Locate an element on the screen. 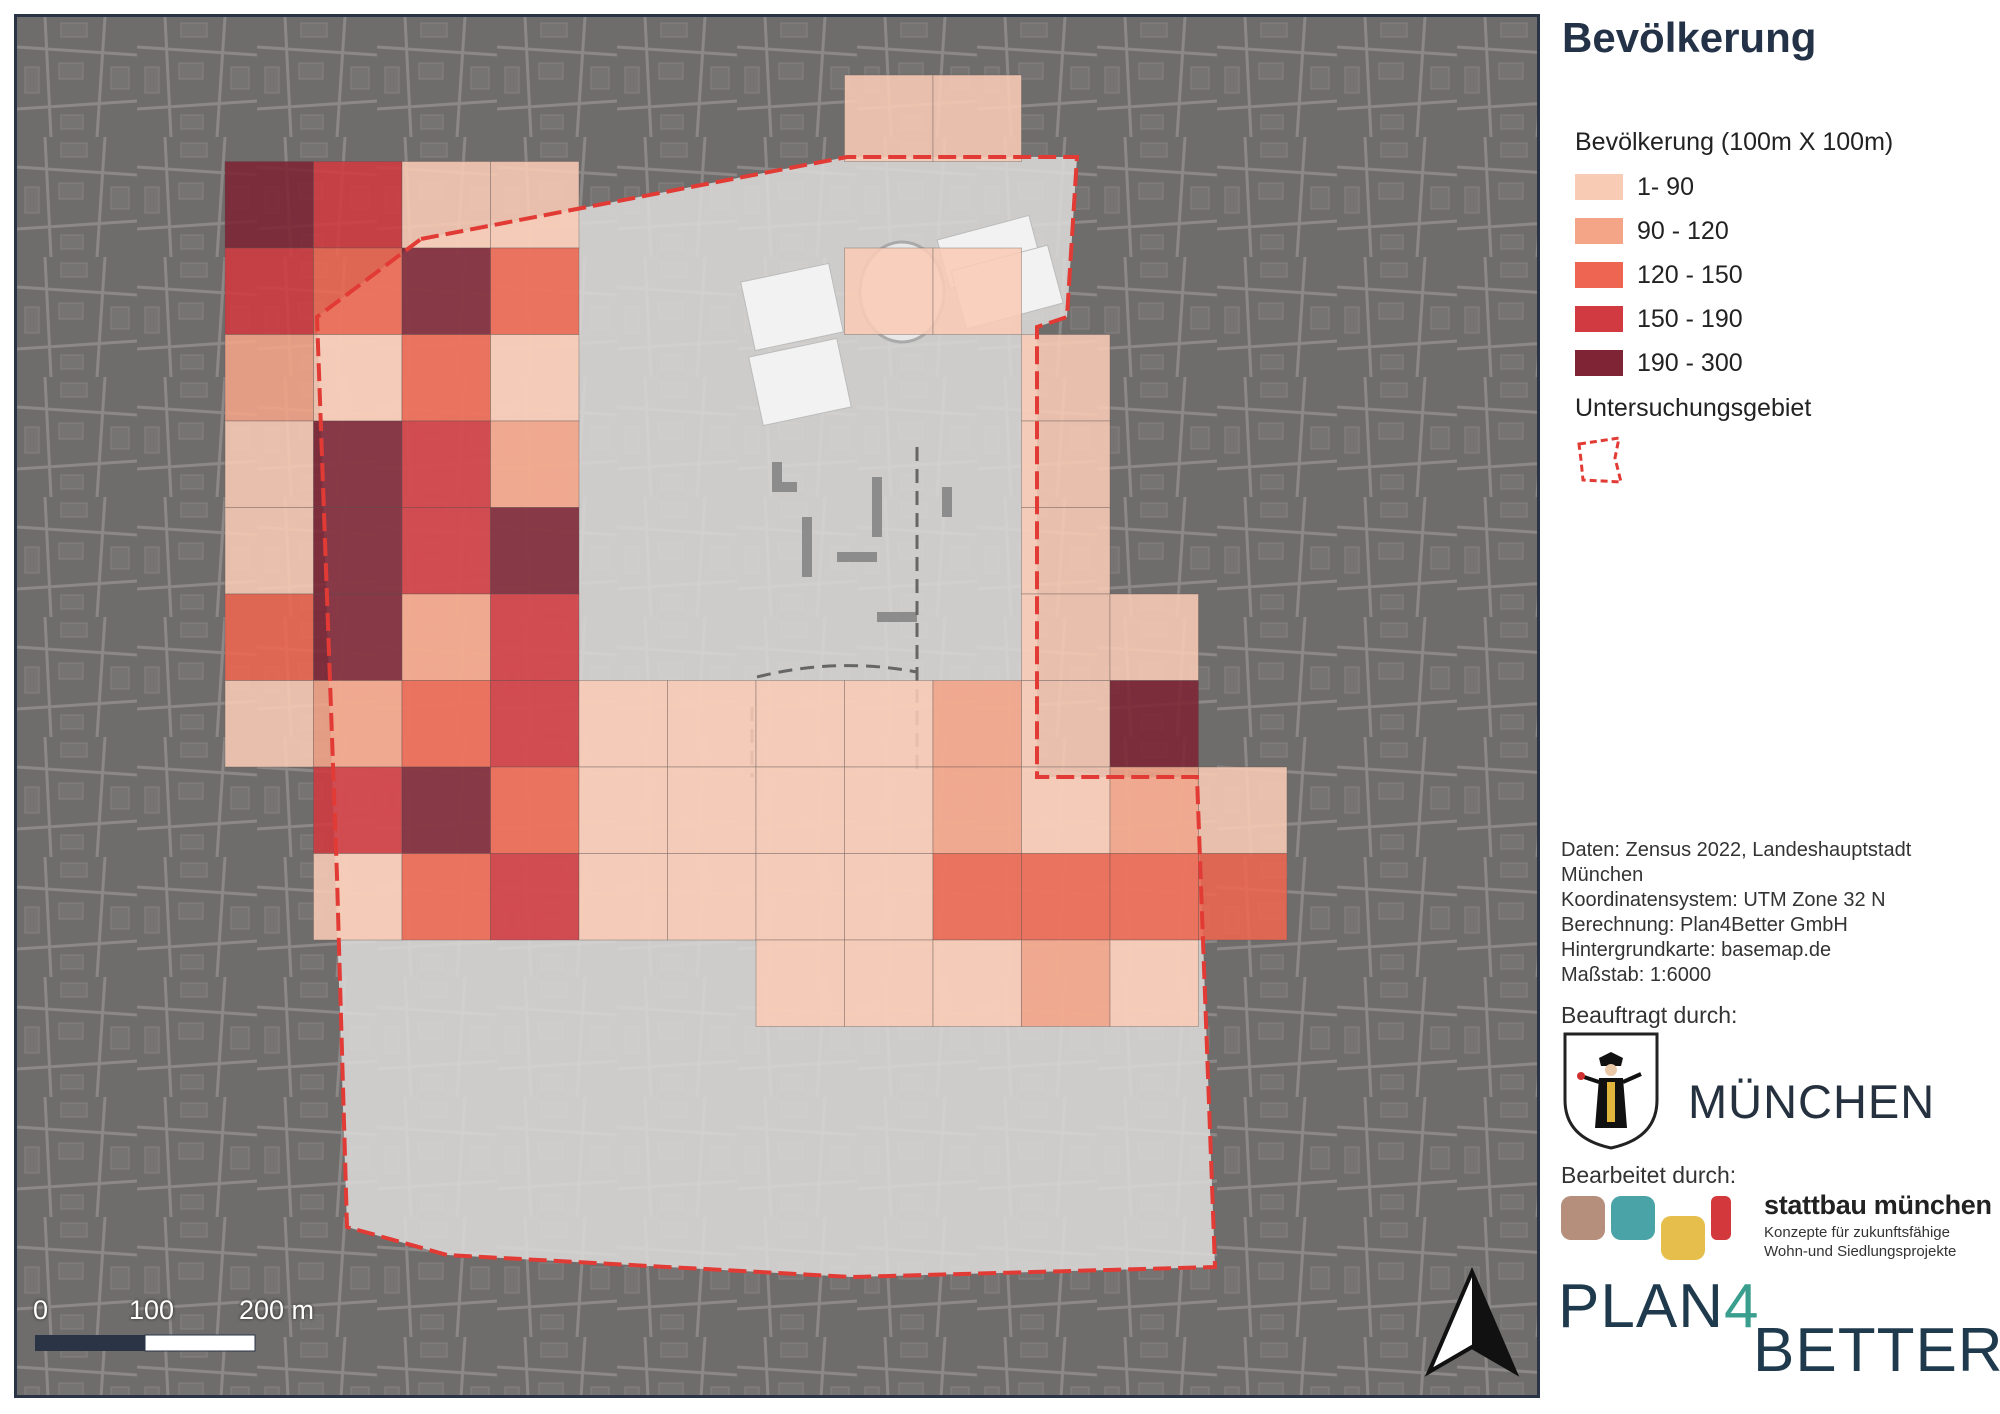 The width and height of the screenshot is (2000, 1414). study-area-legend-label: Untersuchungsgebiet is located at coordinates (1693, 408).